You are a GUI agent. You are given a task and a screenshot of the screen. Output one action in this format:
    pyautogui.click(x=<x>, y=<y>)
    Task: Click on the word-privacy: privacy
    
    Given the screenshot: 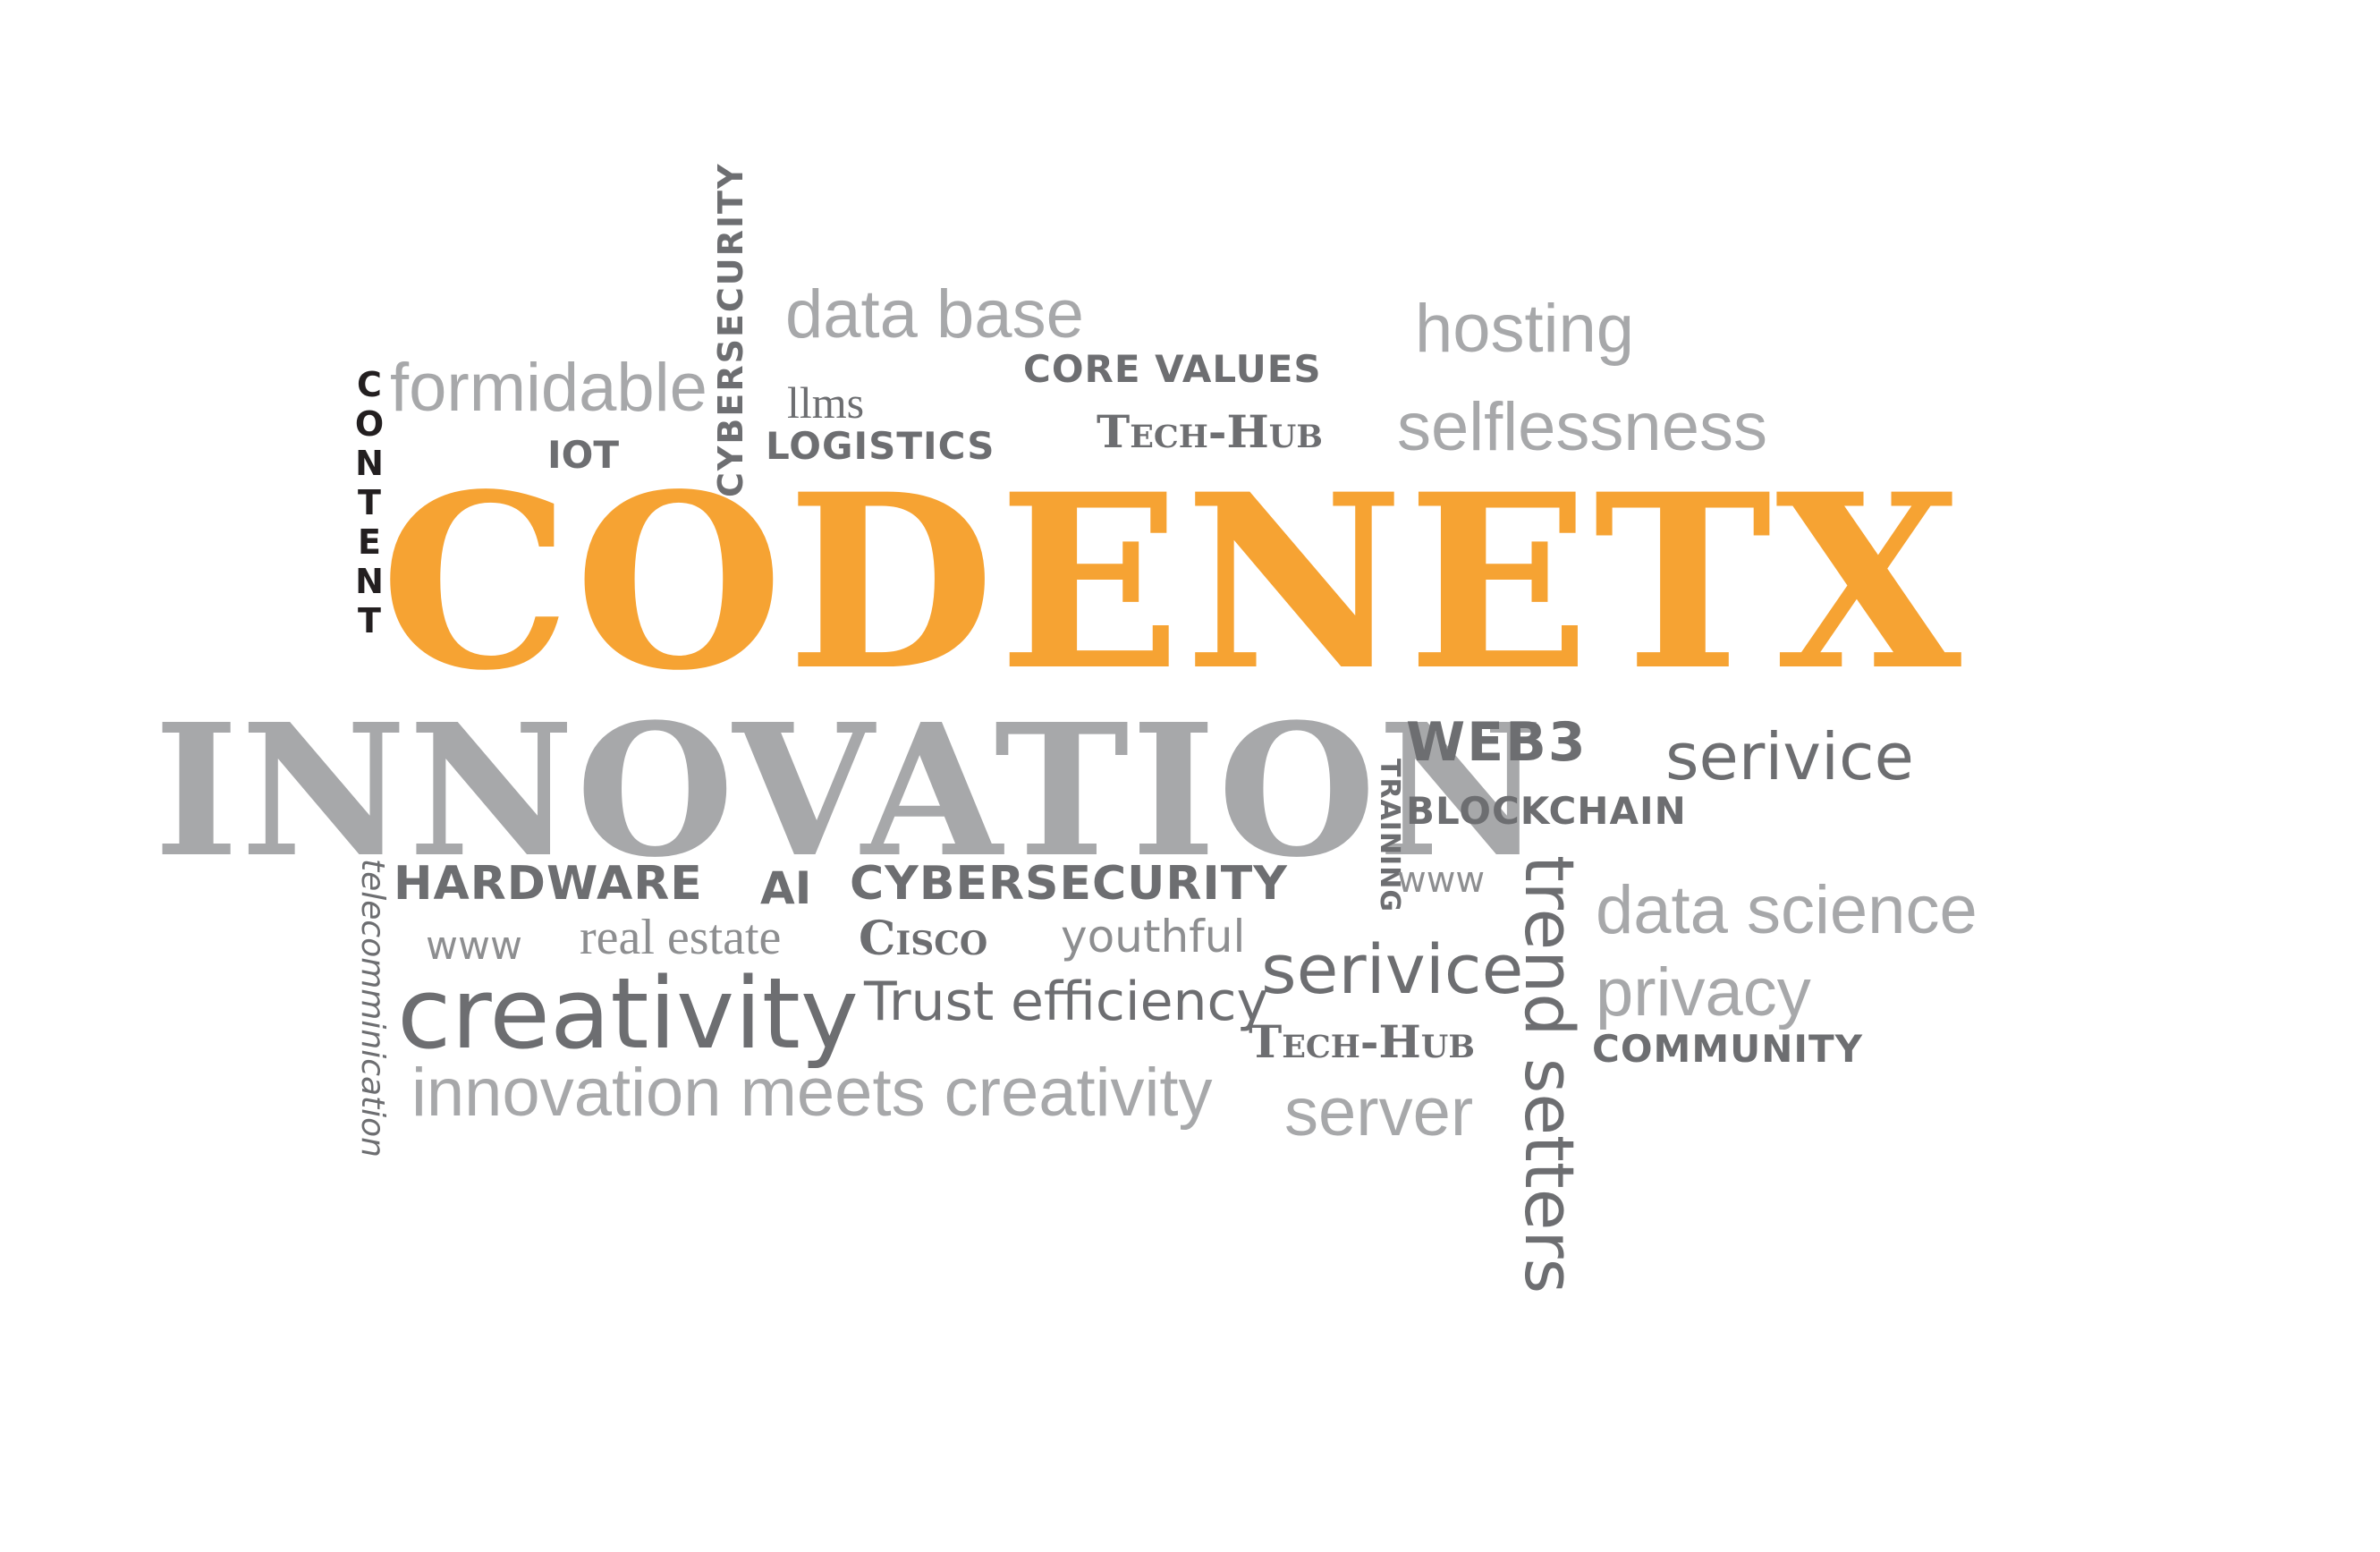 What is the action you would take?
    pyautogui.click(x=1703, y=992)
    